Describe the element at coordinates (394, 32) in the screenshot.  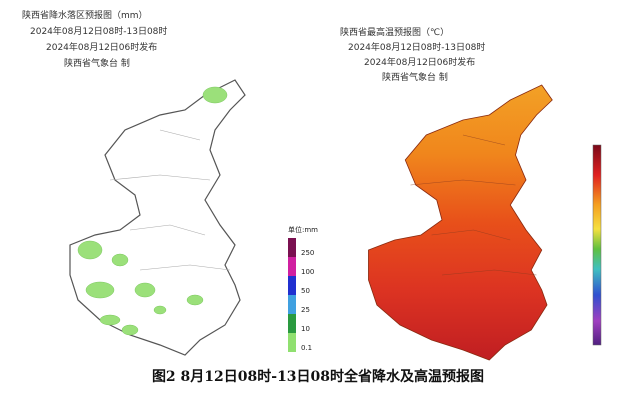
I see `map-title: 陕西省最高温预报图（℃）` at that location.